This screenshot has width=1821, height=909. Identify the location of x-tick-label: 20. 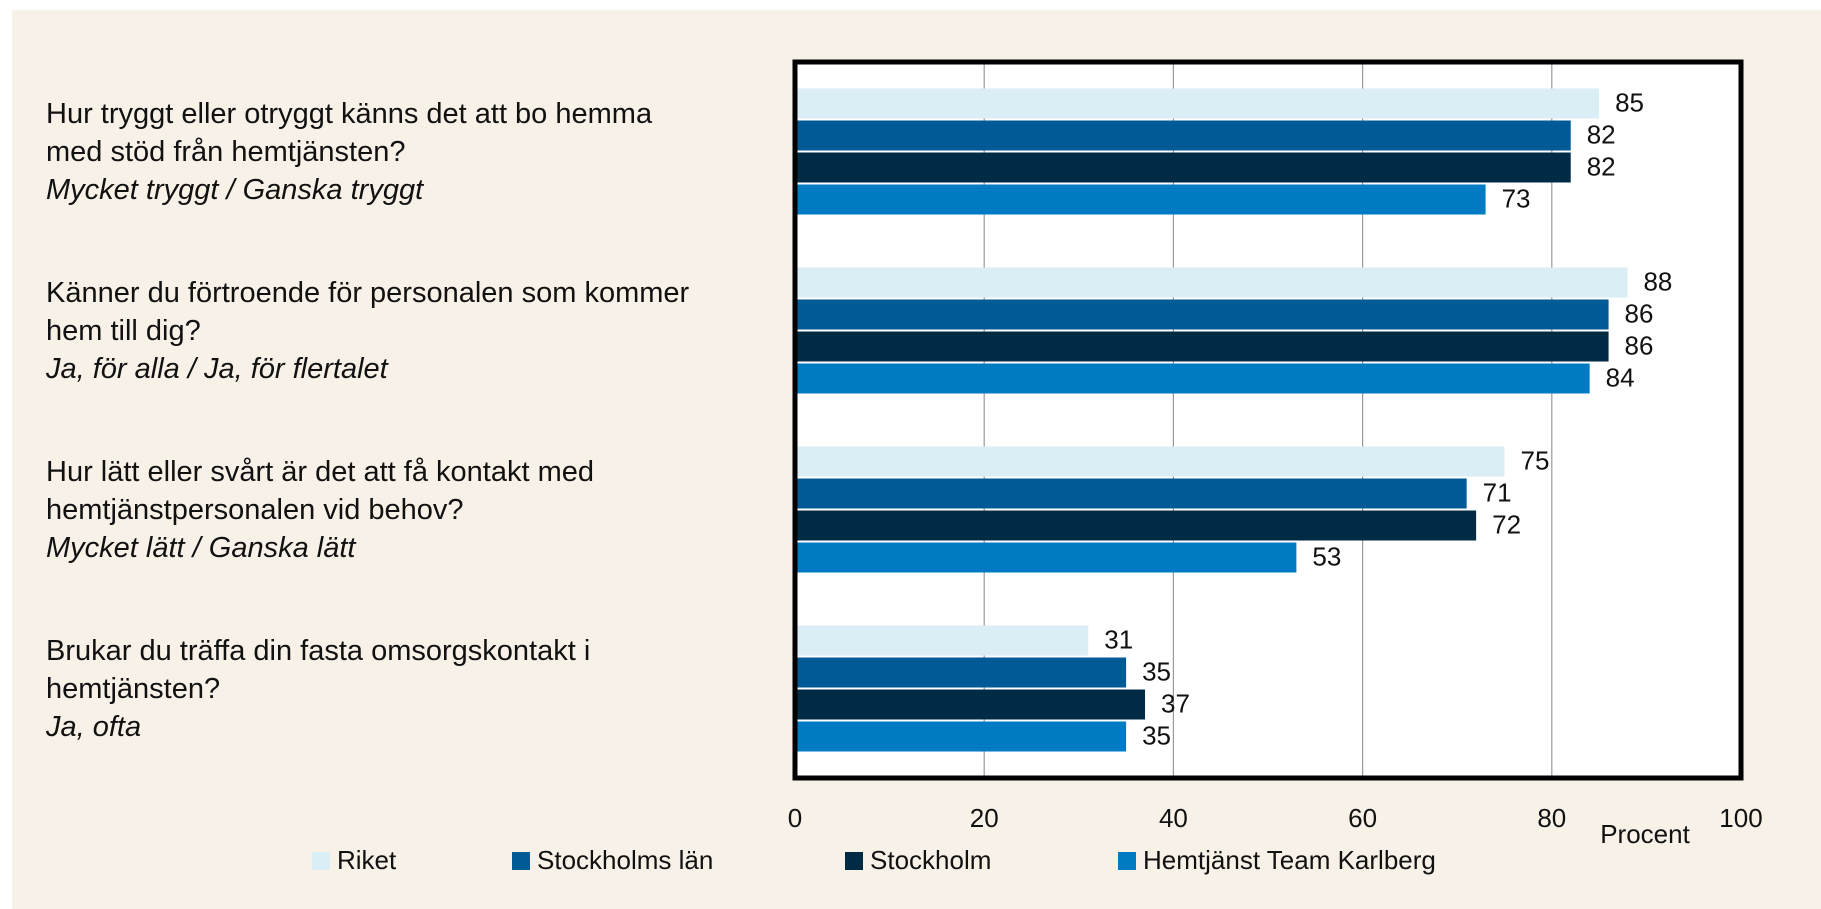
(984, 818).